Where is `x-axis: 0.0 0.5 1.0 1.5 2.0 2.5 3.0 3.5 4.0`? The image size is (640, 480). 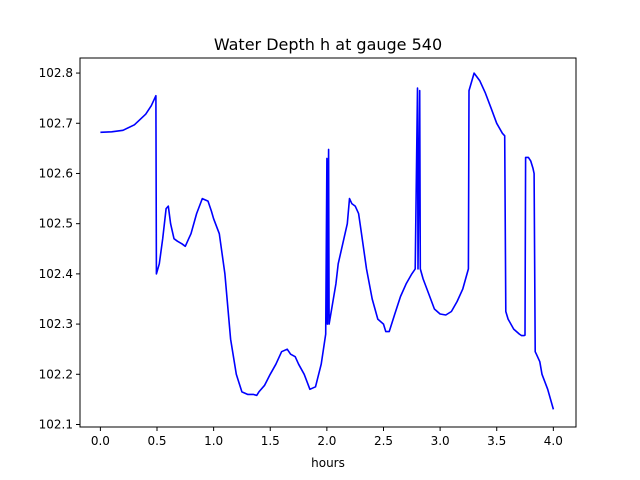
x-axis: 0.0 0.5 1.0 1.5 2.0 2.5 3.0 3.5 4.0 is located at coordinates (327, 437).